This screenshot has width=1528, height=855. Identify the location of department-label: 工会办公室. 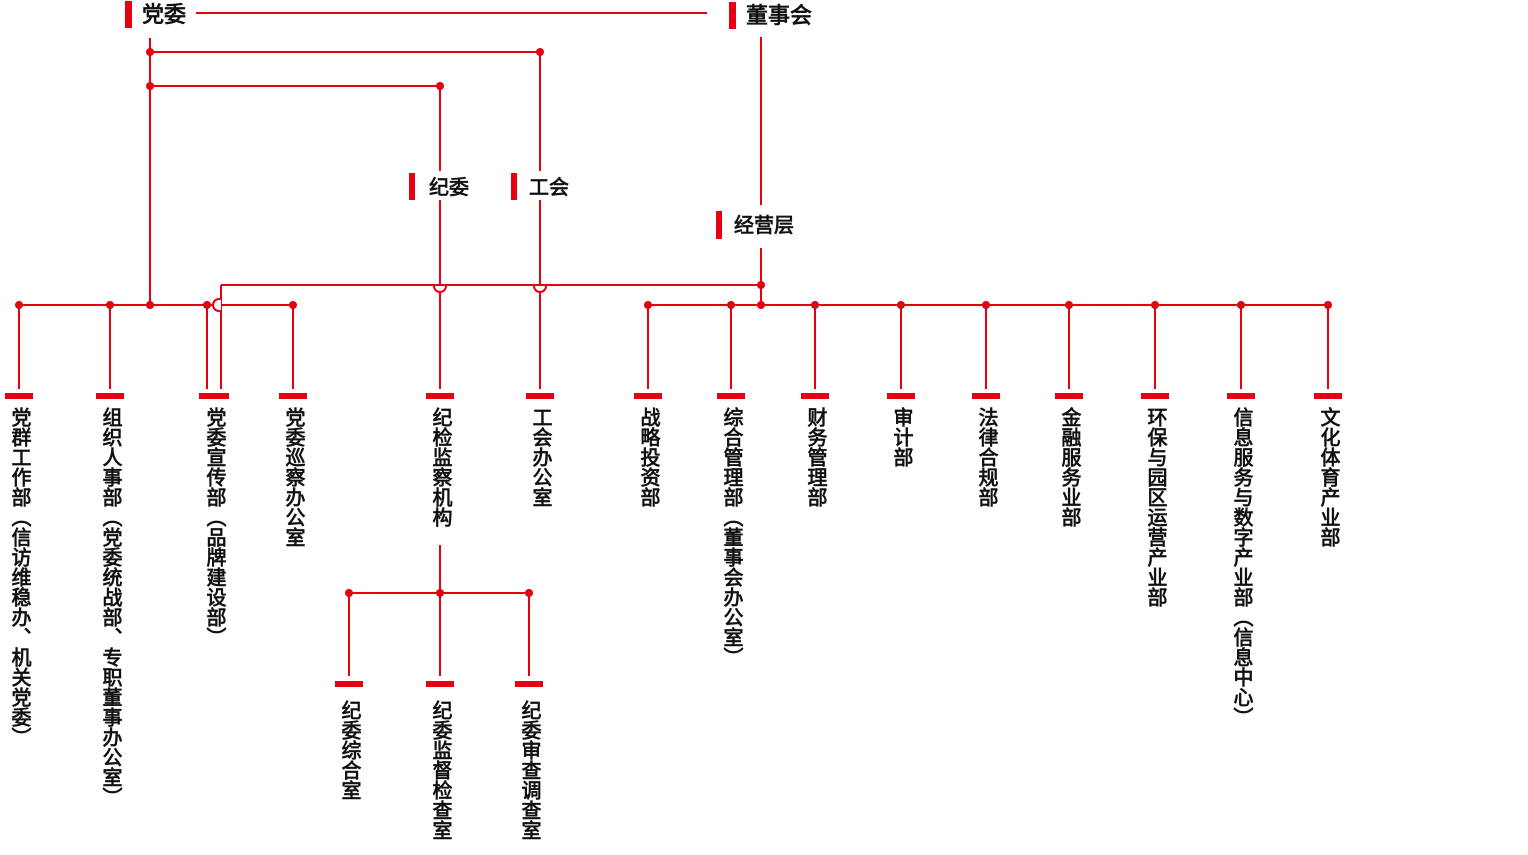
(540, 457).